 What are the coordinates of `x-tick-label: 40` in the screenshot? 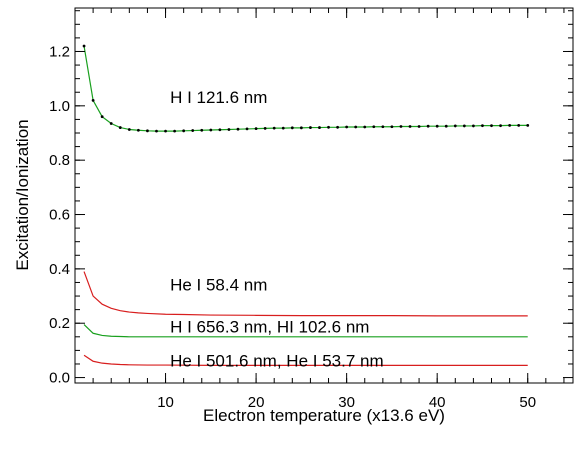 It's located at (437, 402).